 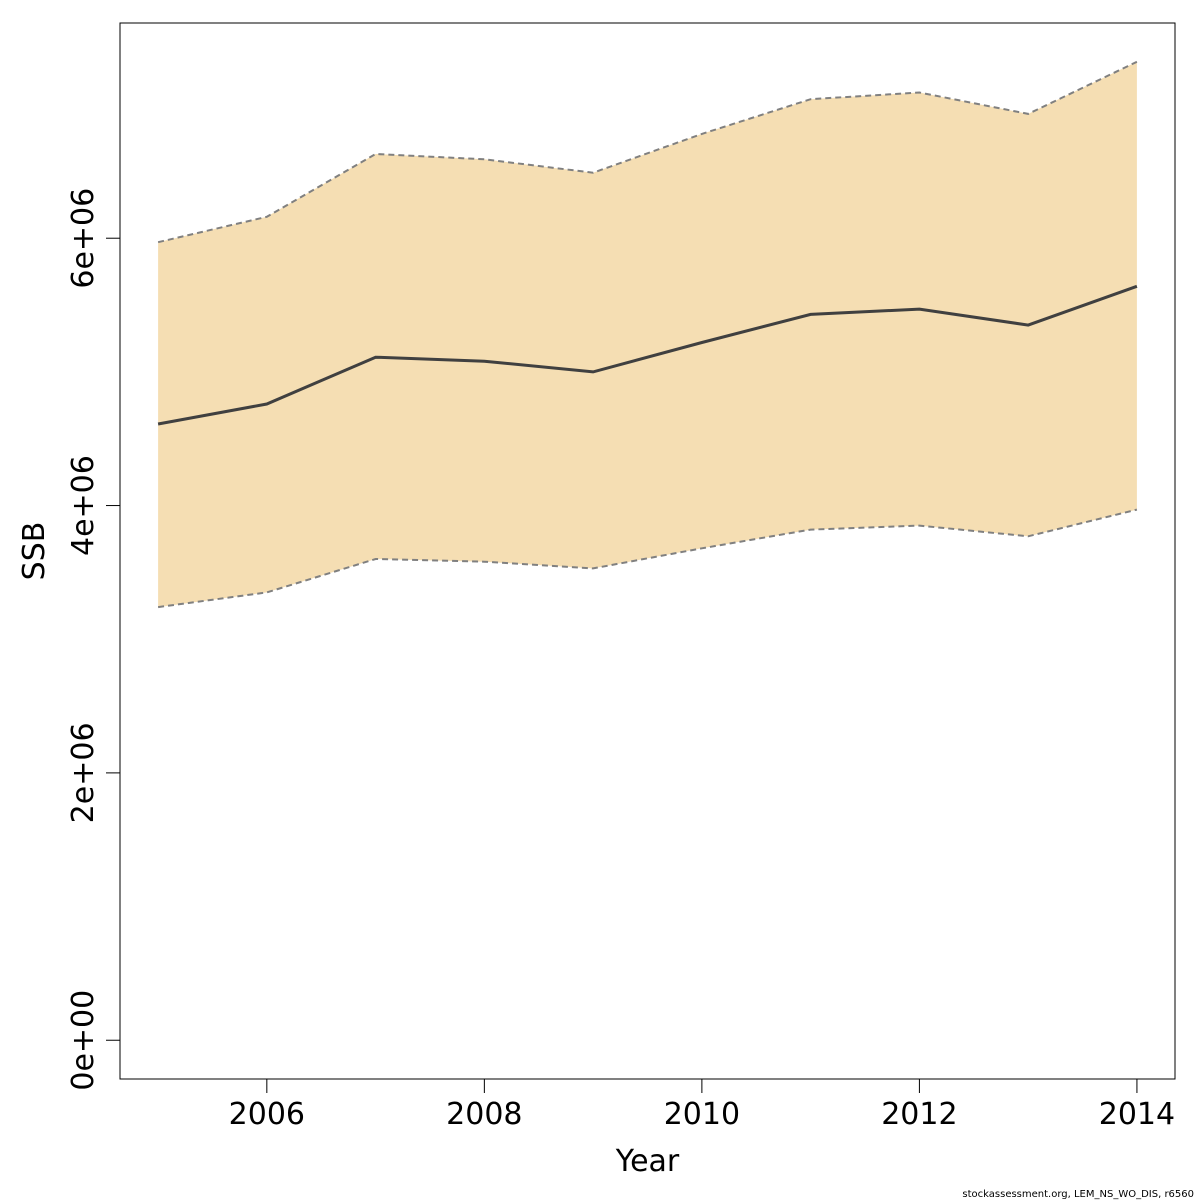 What do you see at coordinates (83, 772) in the screenshot?
I see `y-tick-label: 2e+06` at bounding box center [83, 772].